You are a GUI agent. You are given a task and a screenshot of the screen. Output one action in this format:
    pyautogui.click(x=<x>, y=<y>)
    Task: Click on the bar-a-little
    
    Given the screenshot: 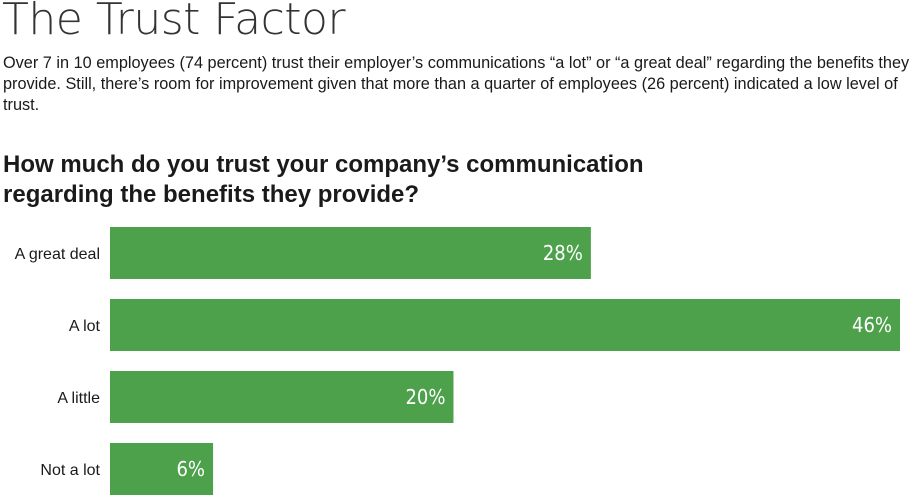 What is the action you would take?
    pyautogui.click(x=282, y=397)
    